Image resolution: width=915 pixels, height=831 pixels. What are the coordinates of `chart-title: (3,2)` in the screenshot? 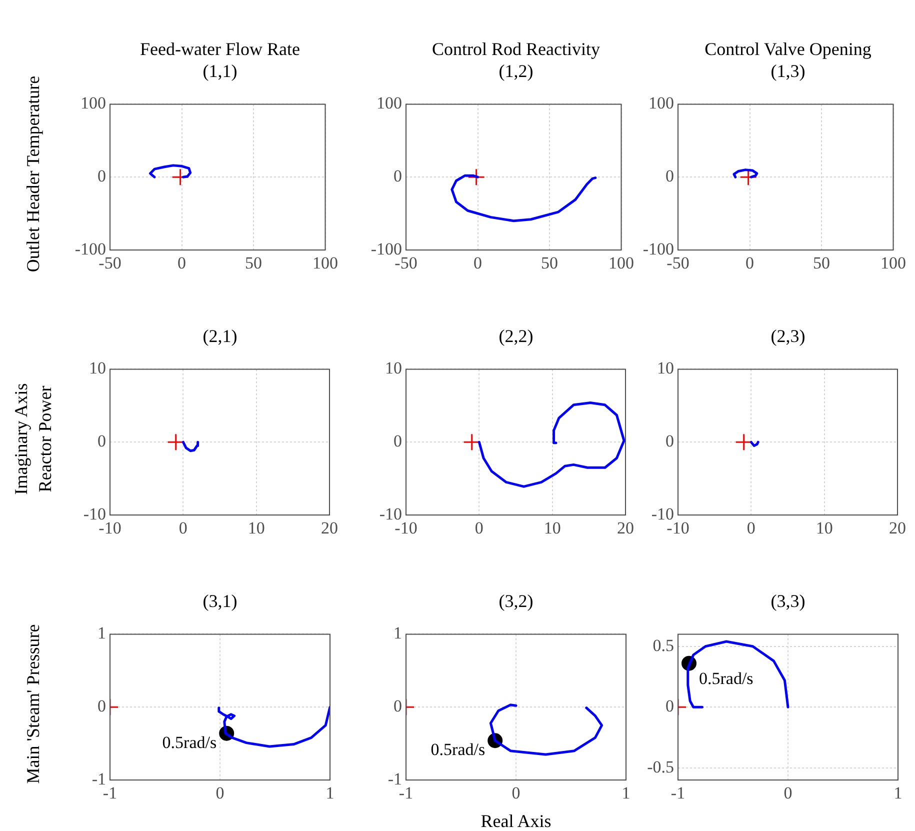 It's located at (516, 601).